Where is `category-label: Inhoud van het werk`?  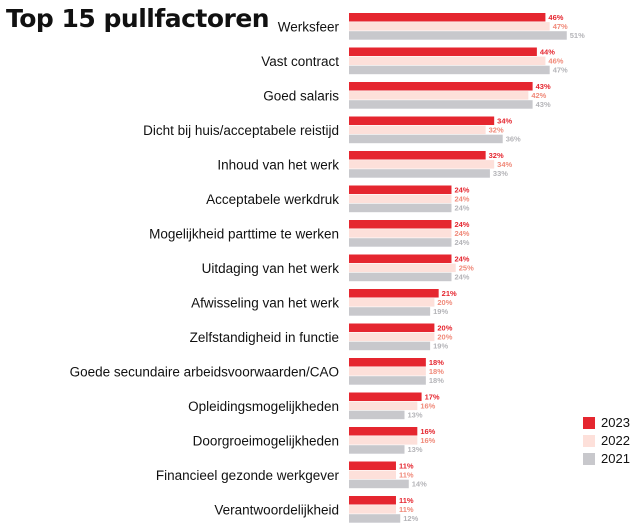 category-label: Inhoud van het werk is located at coordinates (278, 164).